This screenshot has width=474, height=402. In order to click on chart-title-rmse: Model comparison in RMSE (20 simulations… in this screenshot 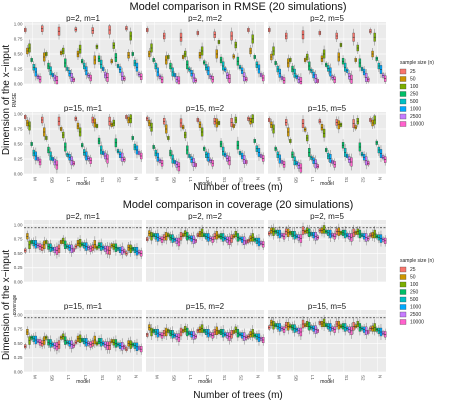, I will do `click(237, 7)`.